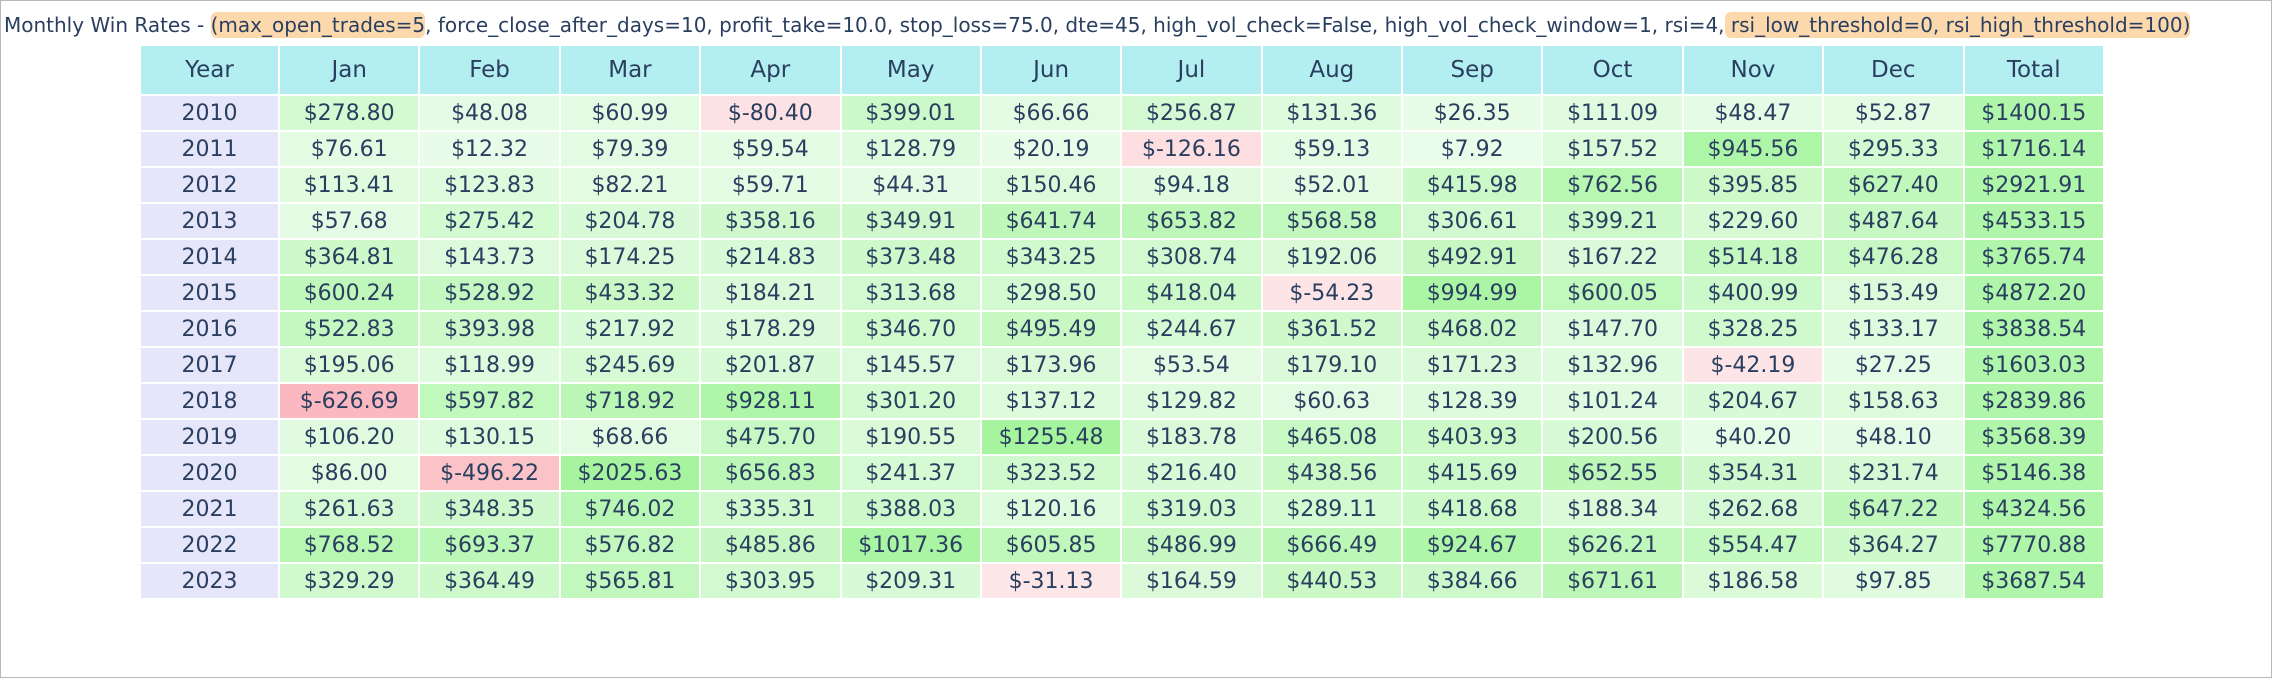 This screenshot has width=2272, height=678. Describe the element at coordinates (910, 329) in the screenshot. I see `month-value-cell: $346.70` at that location.